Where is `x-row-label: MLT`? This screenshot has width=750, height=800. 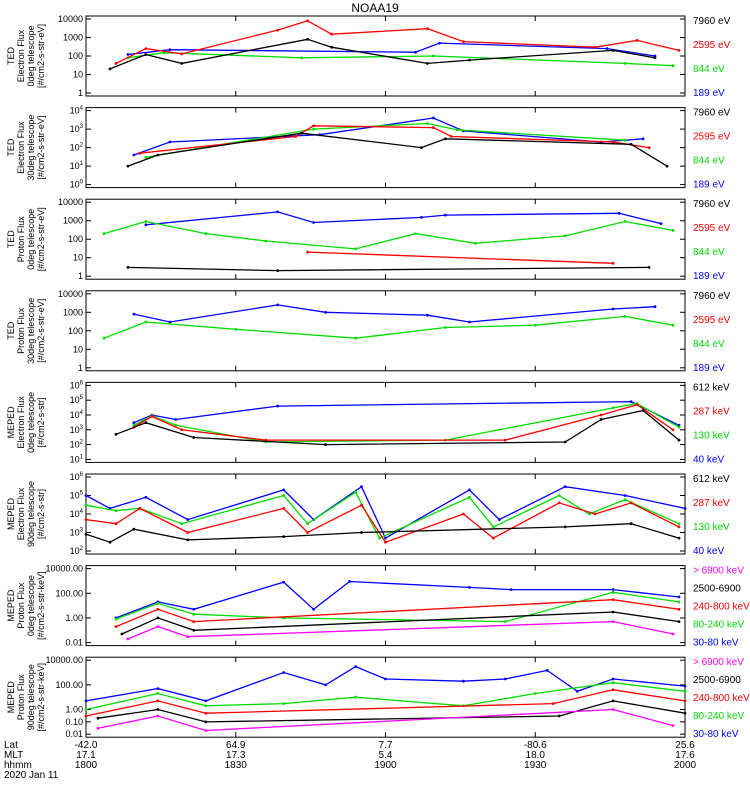
x-row-label: MLT is located at coordinates (13, 755).